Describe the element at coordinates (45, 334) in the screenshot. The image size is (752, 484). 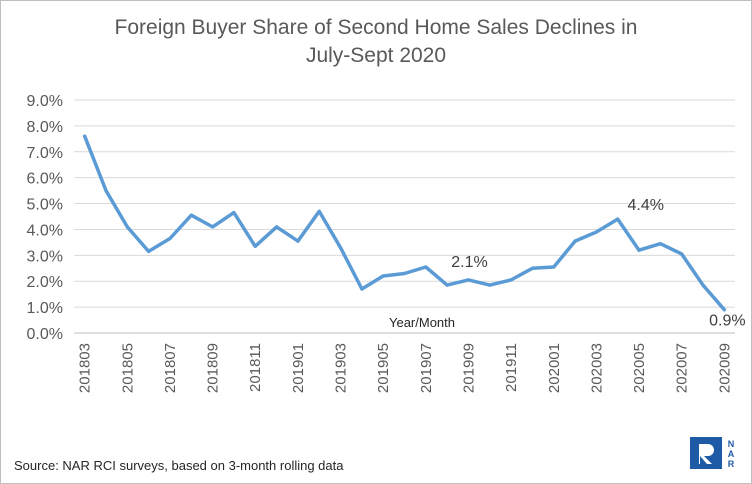
I see `y-tick-label: 0.0%` at that location.